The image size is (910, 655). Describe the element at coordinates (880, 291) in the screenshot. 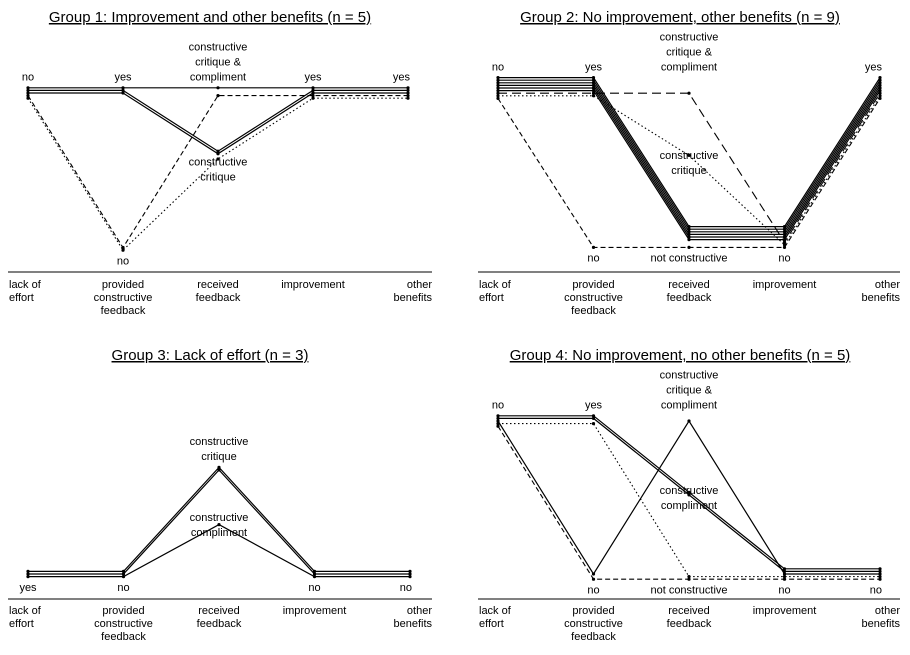

I see `category-label: other benefits` at that location.